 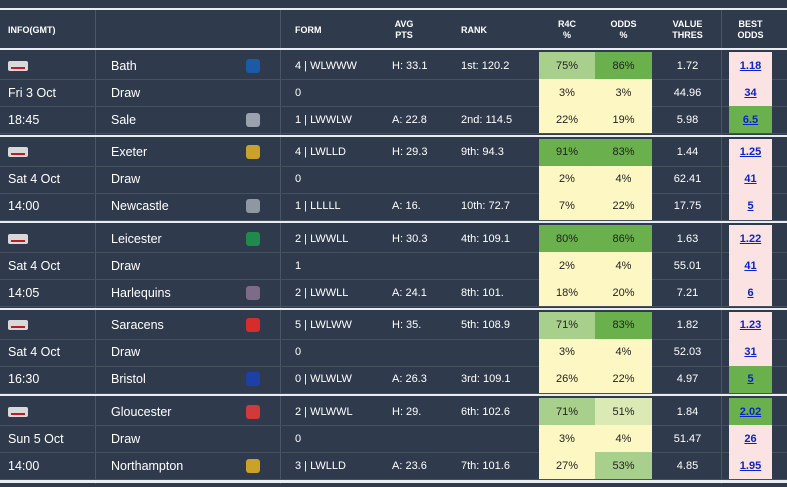 I want to click on avg-points: A: 26.3, so click(x=409, y=379).